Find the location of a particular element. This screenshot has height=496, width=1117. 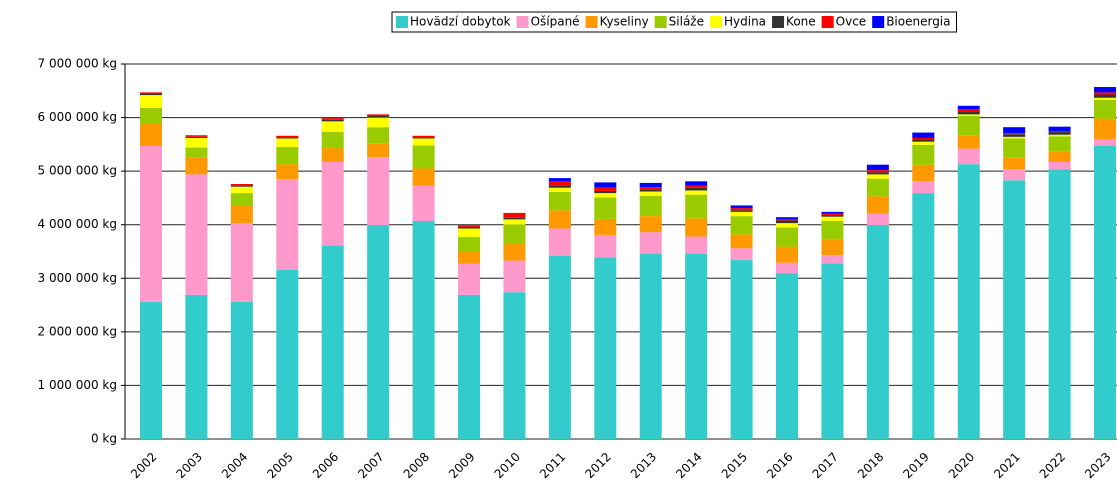

y-tick-label: 4 000 000 kg is located at coordinates (77, 224).